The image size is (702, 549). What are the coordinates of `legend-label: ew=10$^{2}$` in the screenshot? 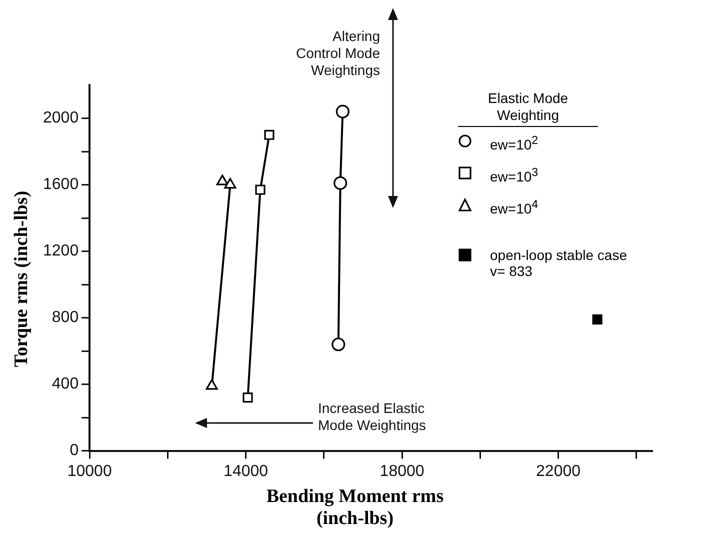 It's located at (515, 143).